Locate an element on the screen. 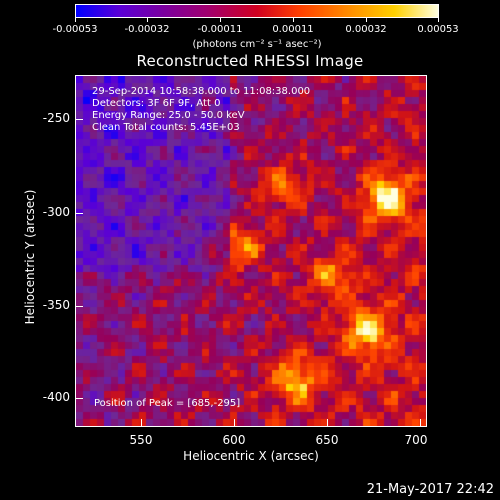  info-energy-range: Energy Range: 25.0 - 50.0 keV is located at coordinates (168, 115).